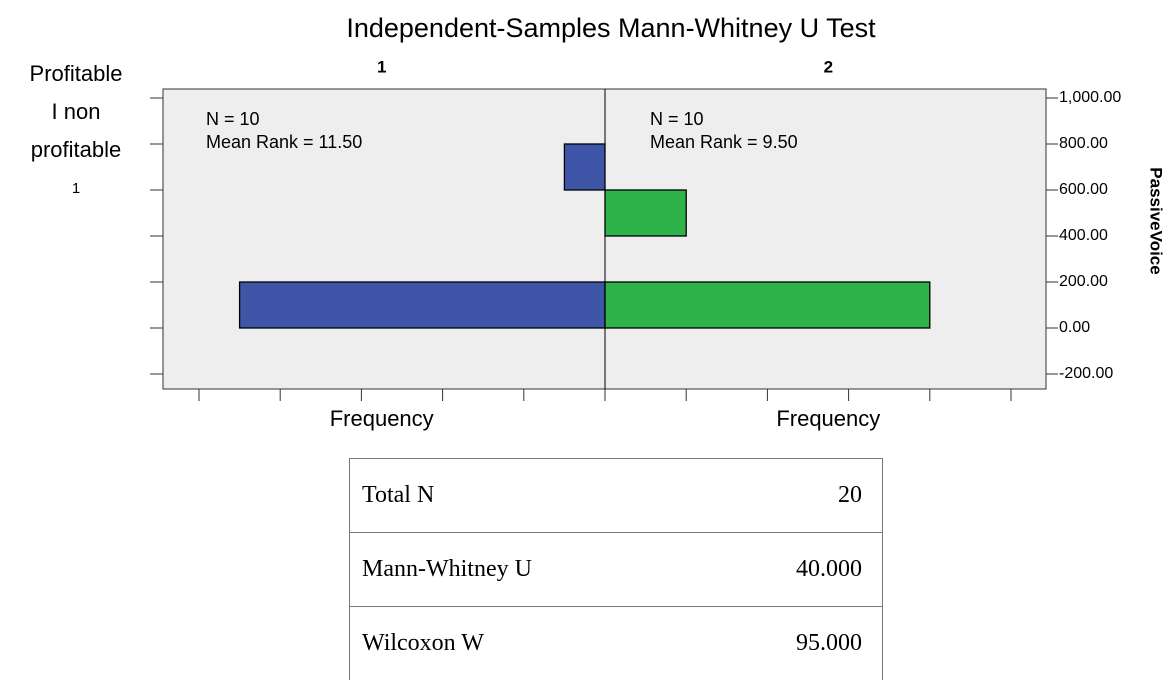 The image size is (1170, 680). What do you see at coordinates (792, 570) in the screenshot?
I see `row-value: 40.000` at bounding box center [792, 570].